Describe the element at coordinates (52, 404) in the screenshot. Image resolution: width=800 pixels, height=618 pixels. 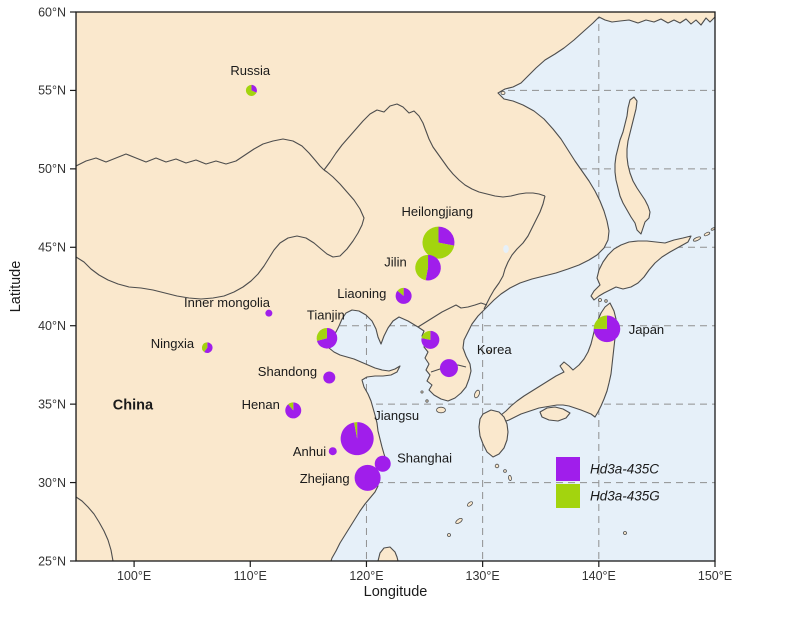
I see `y-tick-label-35: 35°N` at that location.